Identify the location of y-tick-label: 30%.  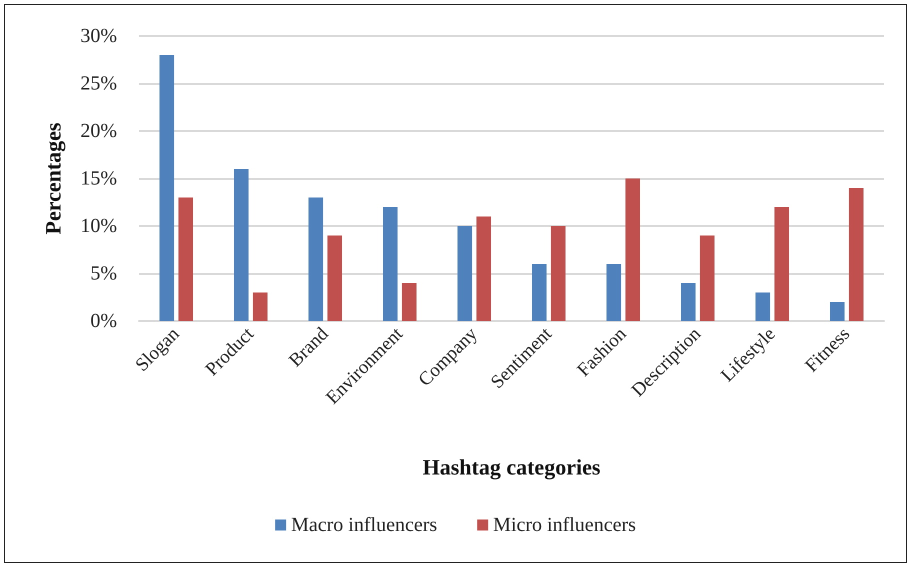
(98, 36).